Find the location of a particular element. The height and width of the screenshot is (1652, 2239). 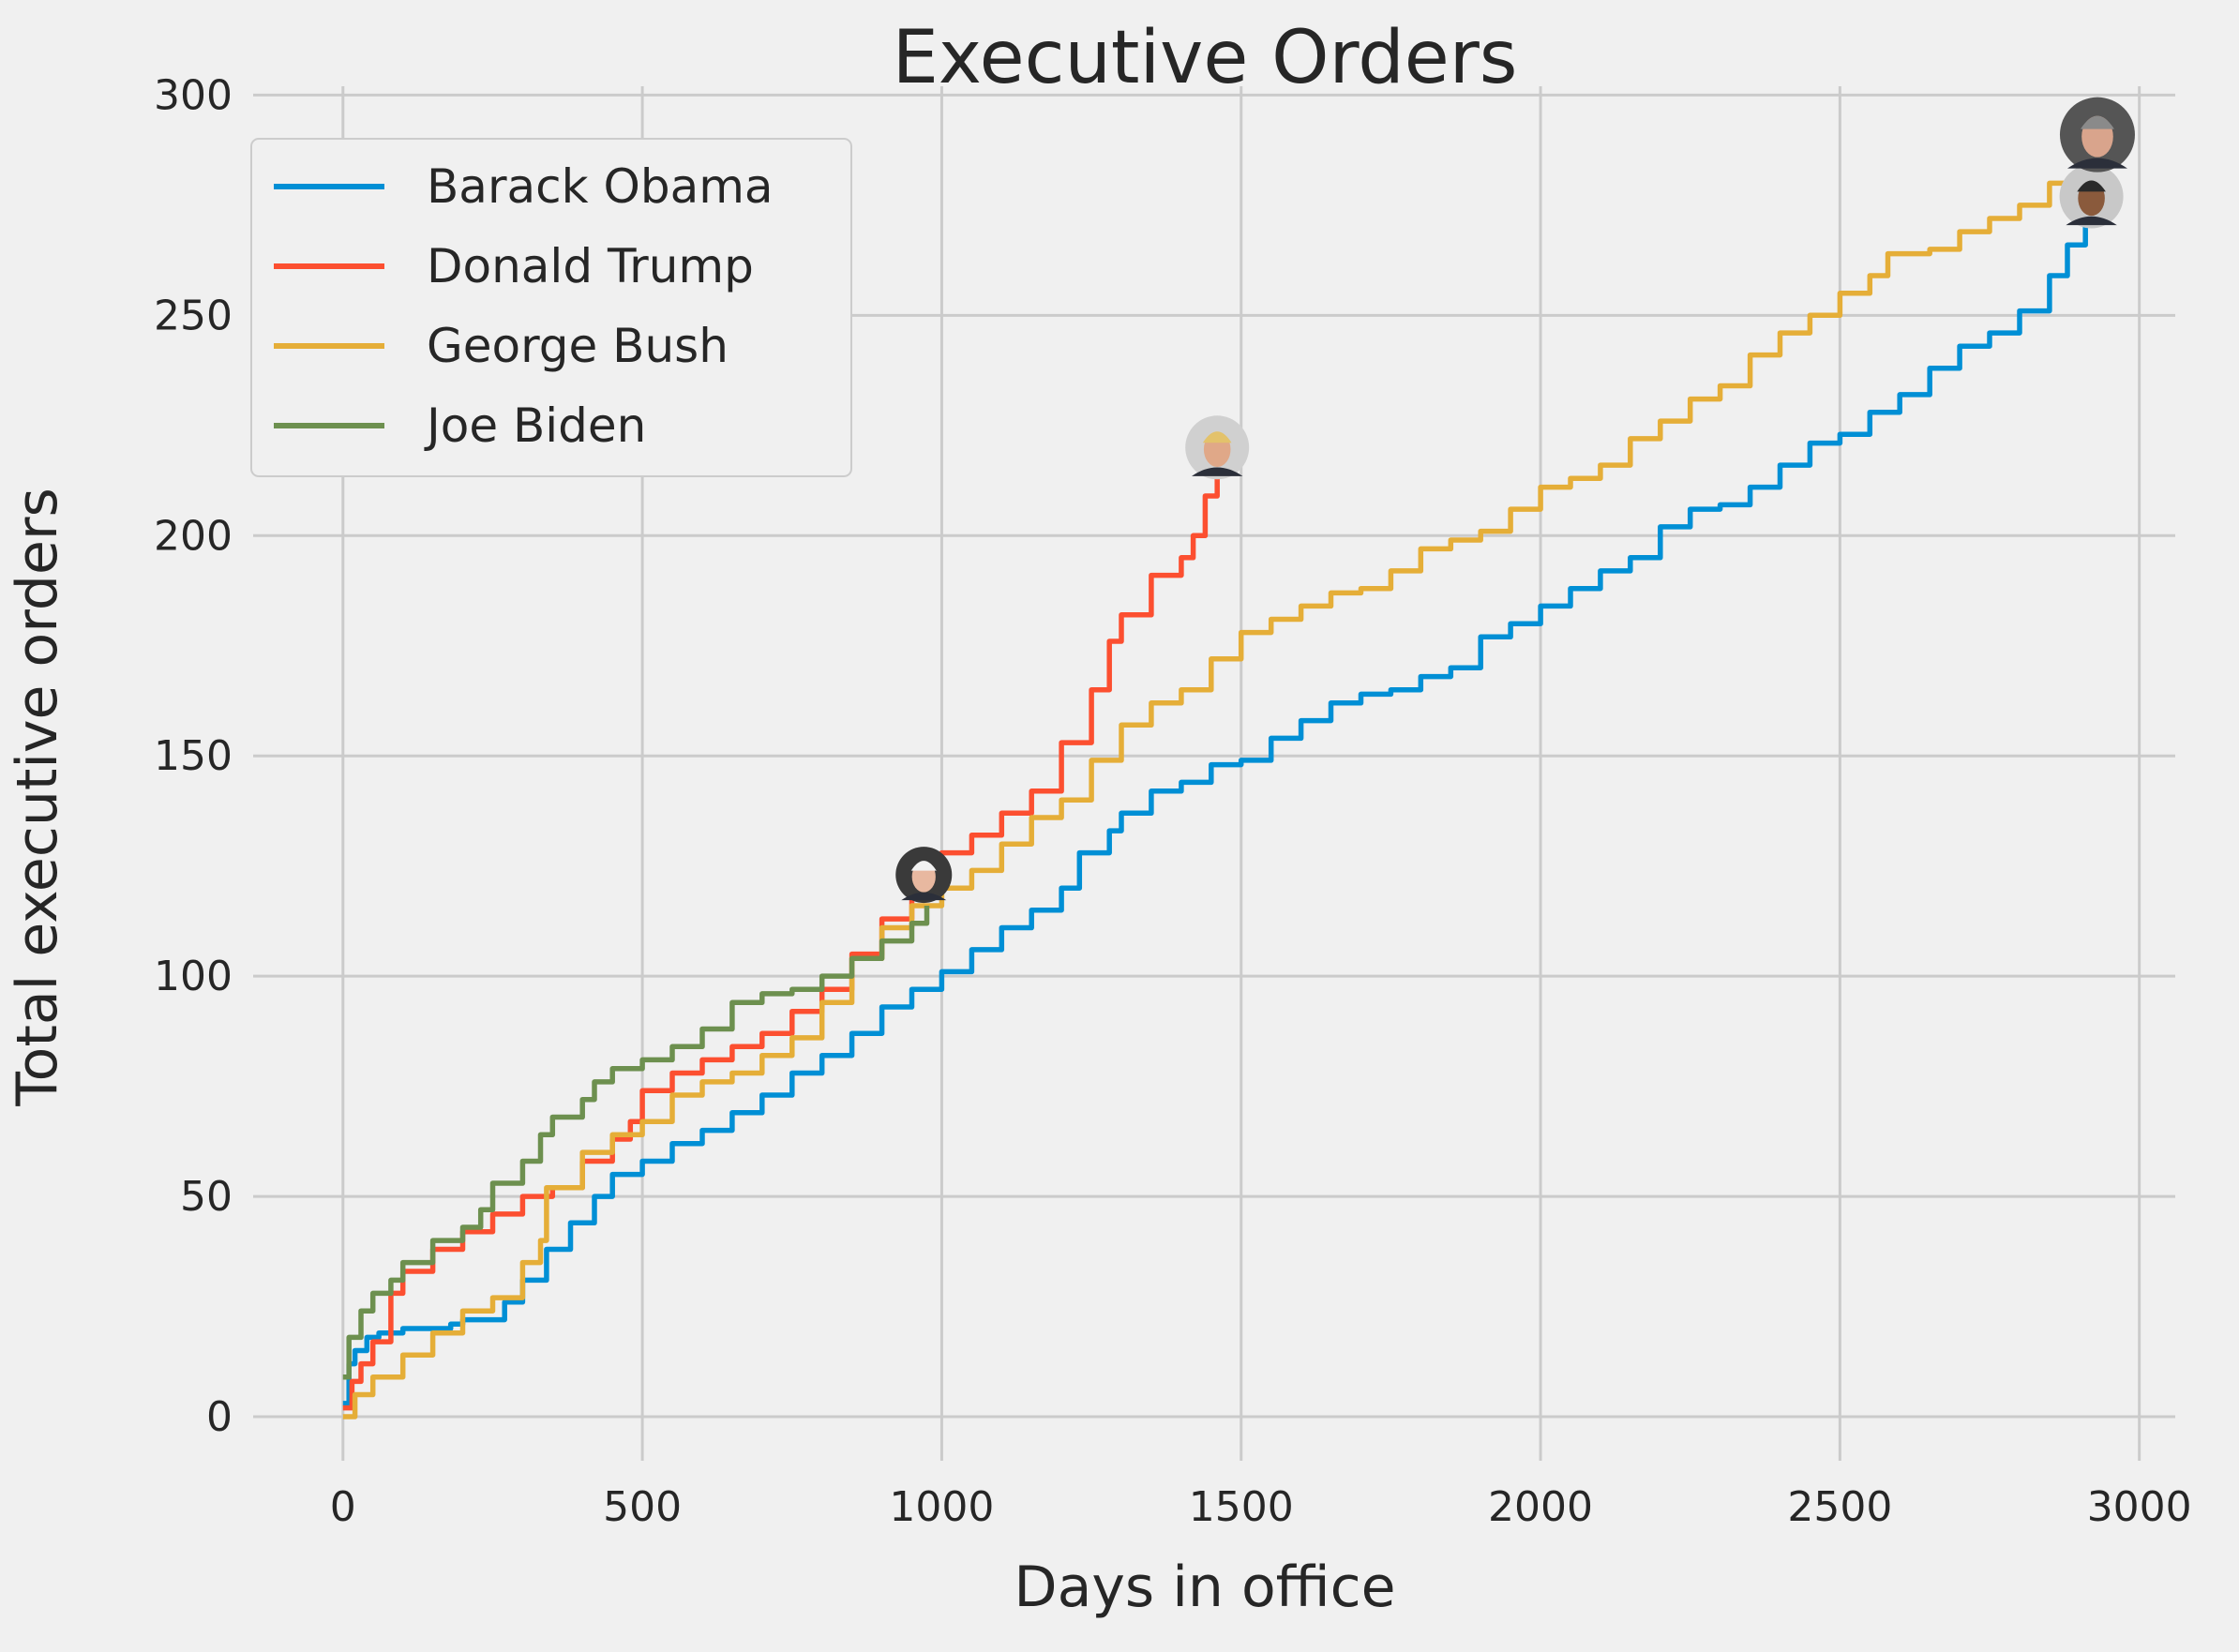

y-axis-ticks: 0 50 100 150 200 250 300 is located at coordinates (193, 756).